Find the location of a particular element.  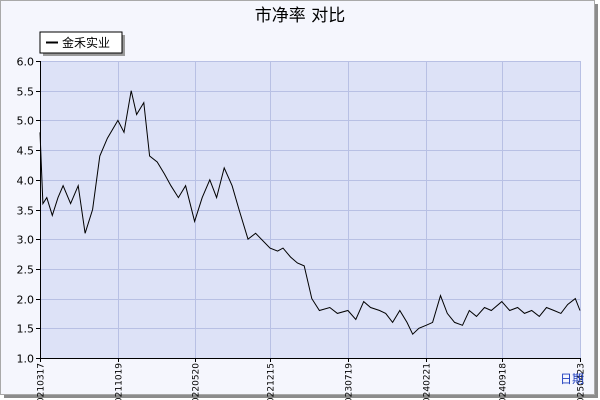

legend-label: 金禾实业 is located at coordinates (86, 42).